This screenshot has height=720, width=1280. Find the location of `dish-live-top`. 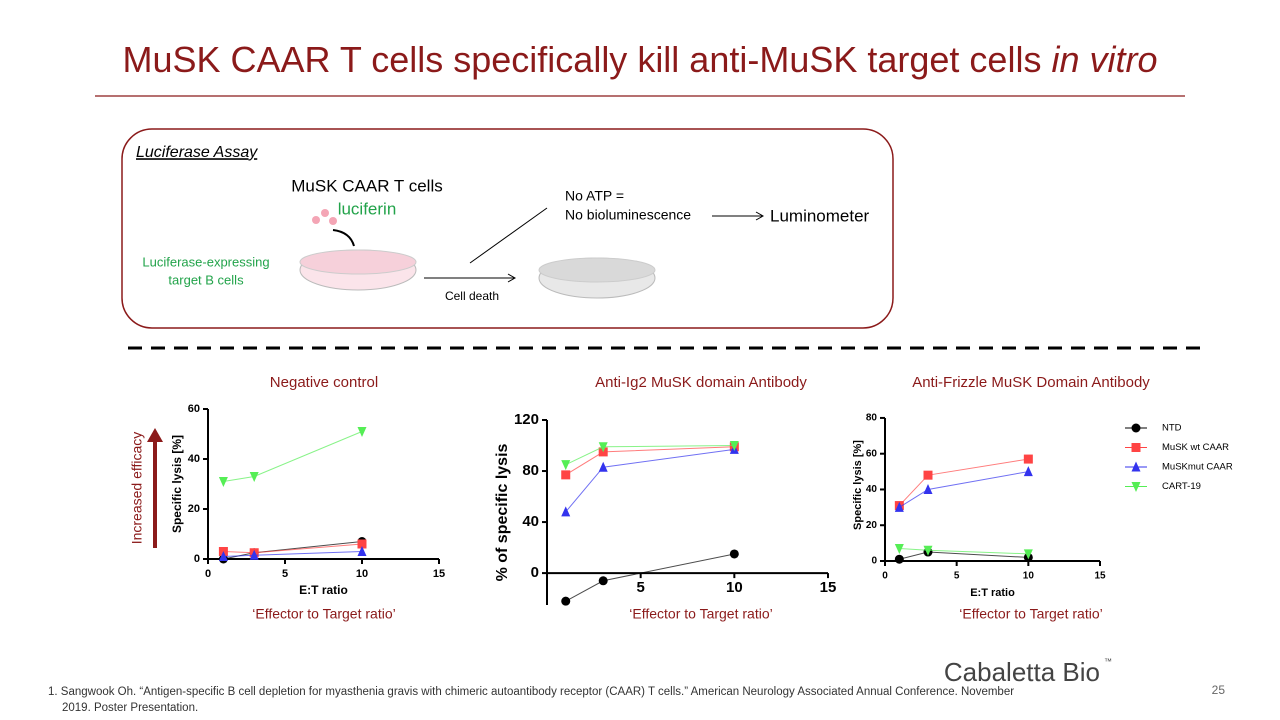

dish-live-top is located at coordinates (358, 262).